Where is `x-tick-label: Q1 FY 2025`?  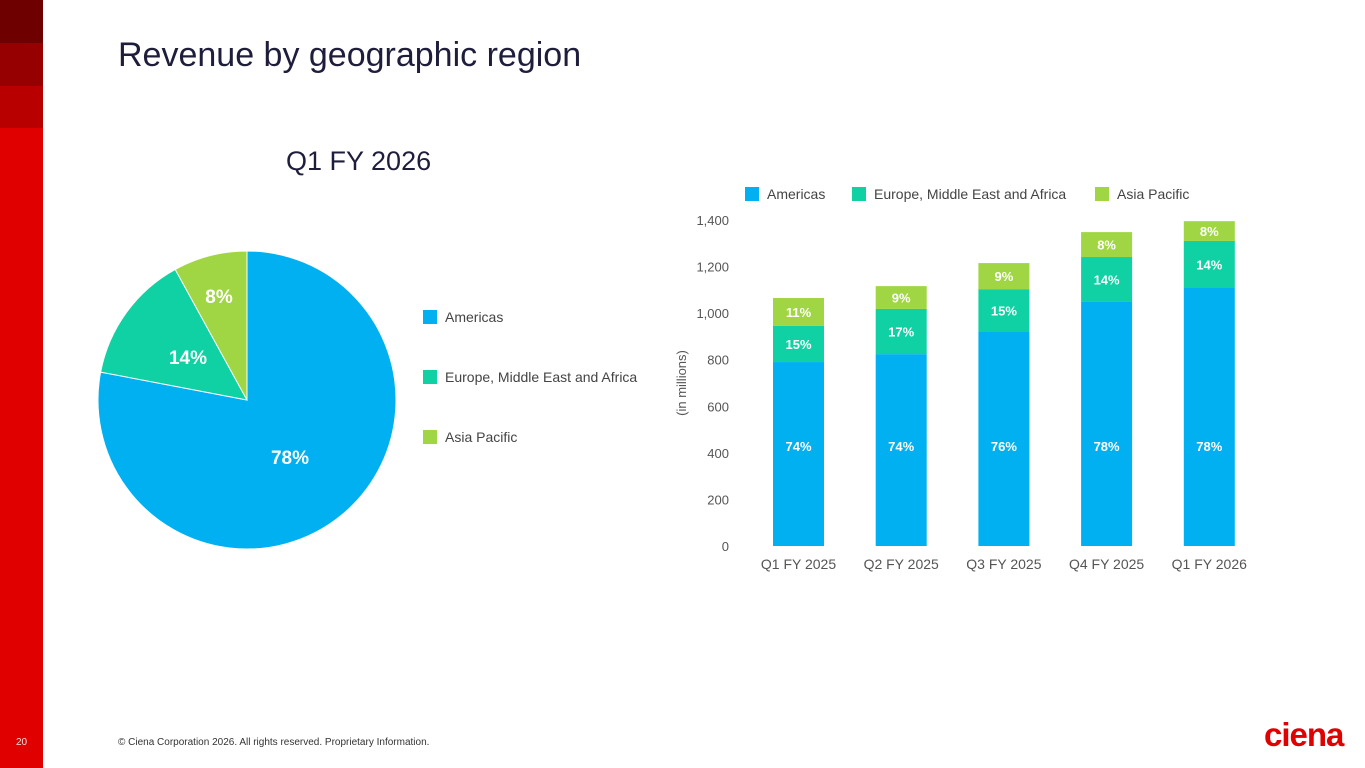 x-tick-label: Q1 FY 2025 is located at coordinates (798, 564).